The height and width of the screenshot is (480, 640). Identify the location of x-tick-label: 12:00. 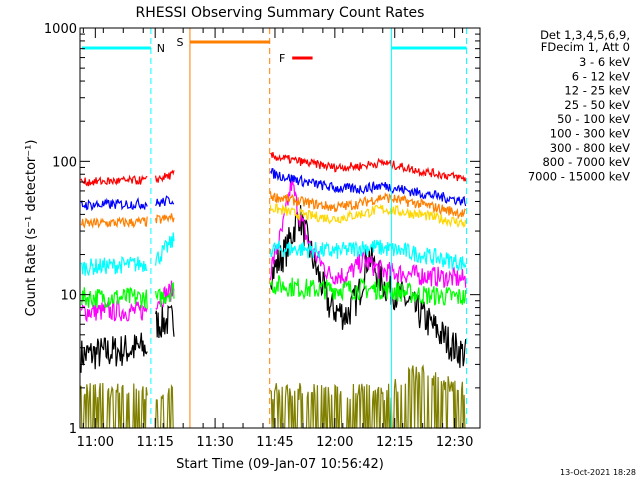
(334, 442).